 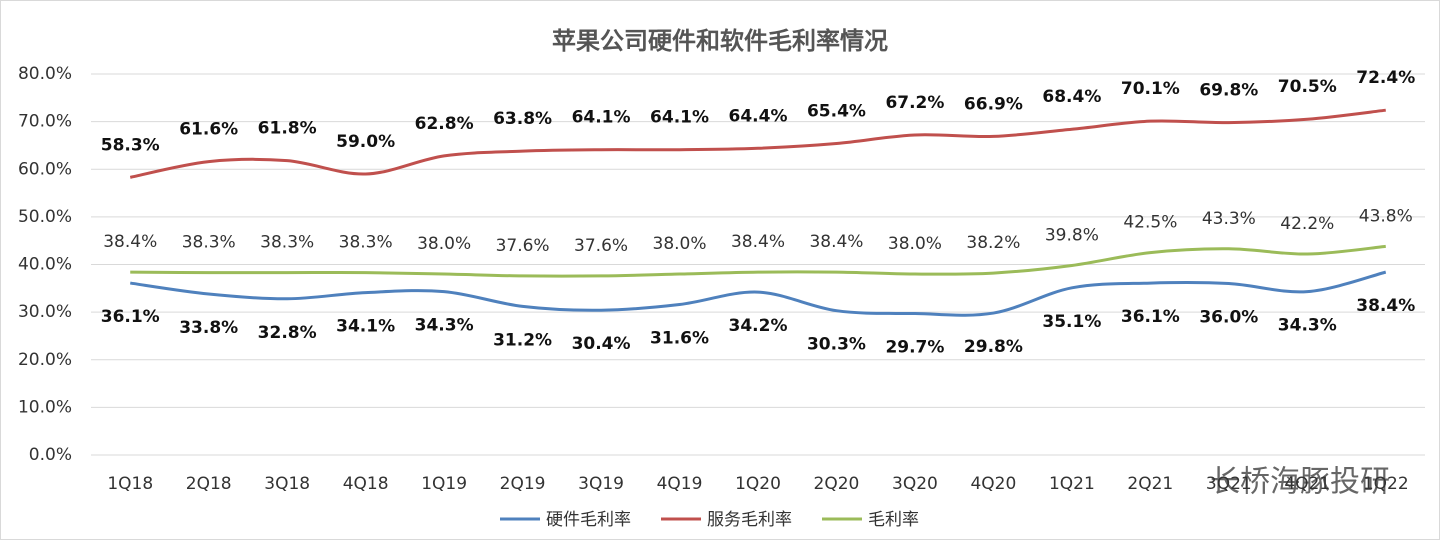 What do you see at coordinates (366, 484) in the screenshot?
I see `x-tick-label: 4Q18` at bounding box center [366, 484].